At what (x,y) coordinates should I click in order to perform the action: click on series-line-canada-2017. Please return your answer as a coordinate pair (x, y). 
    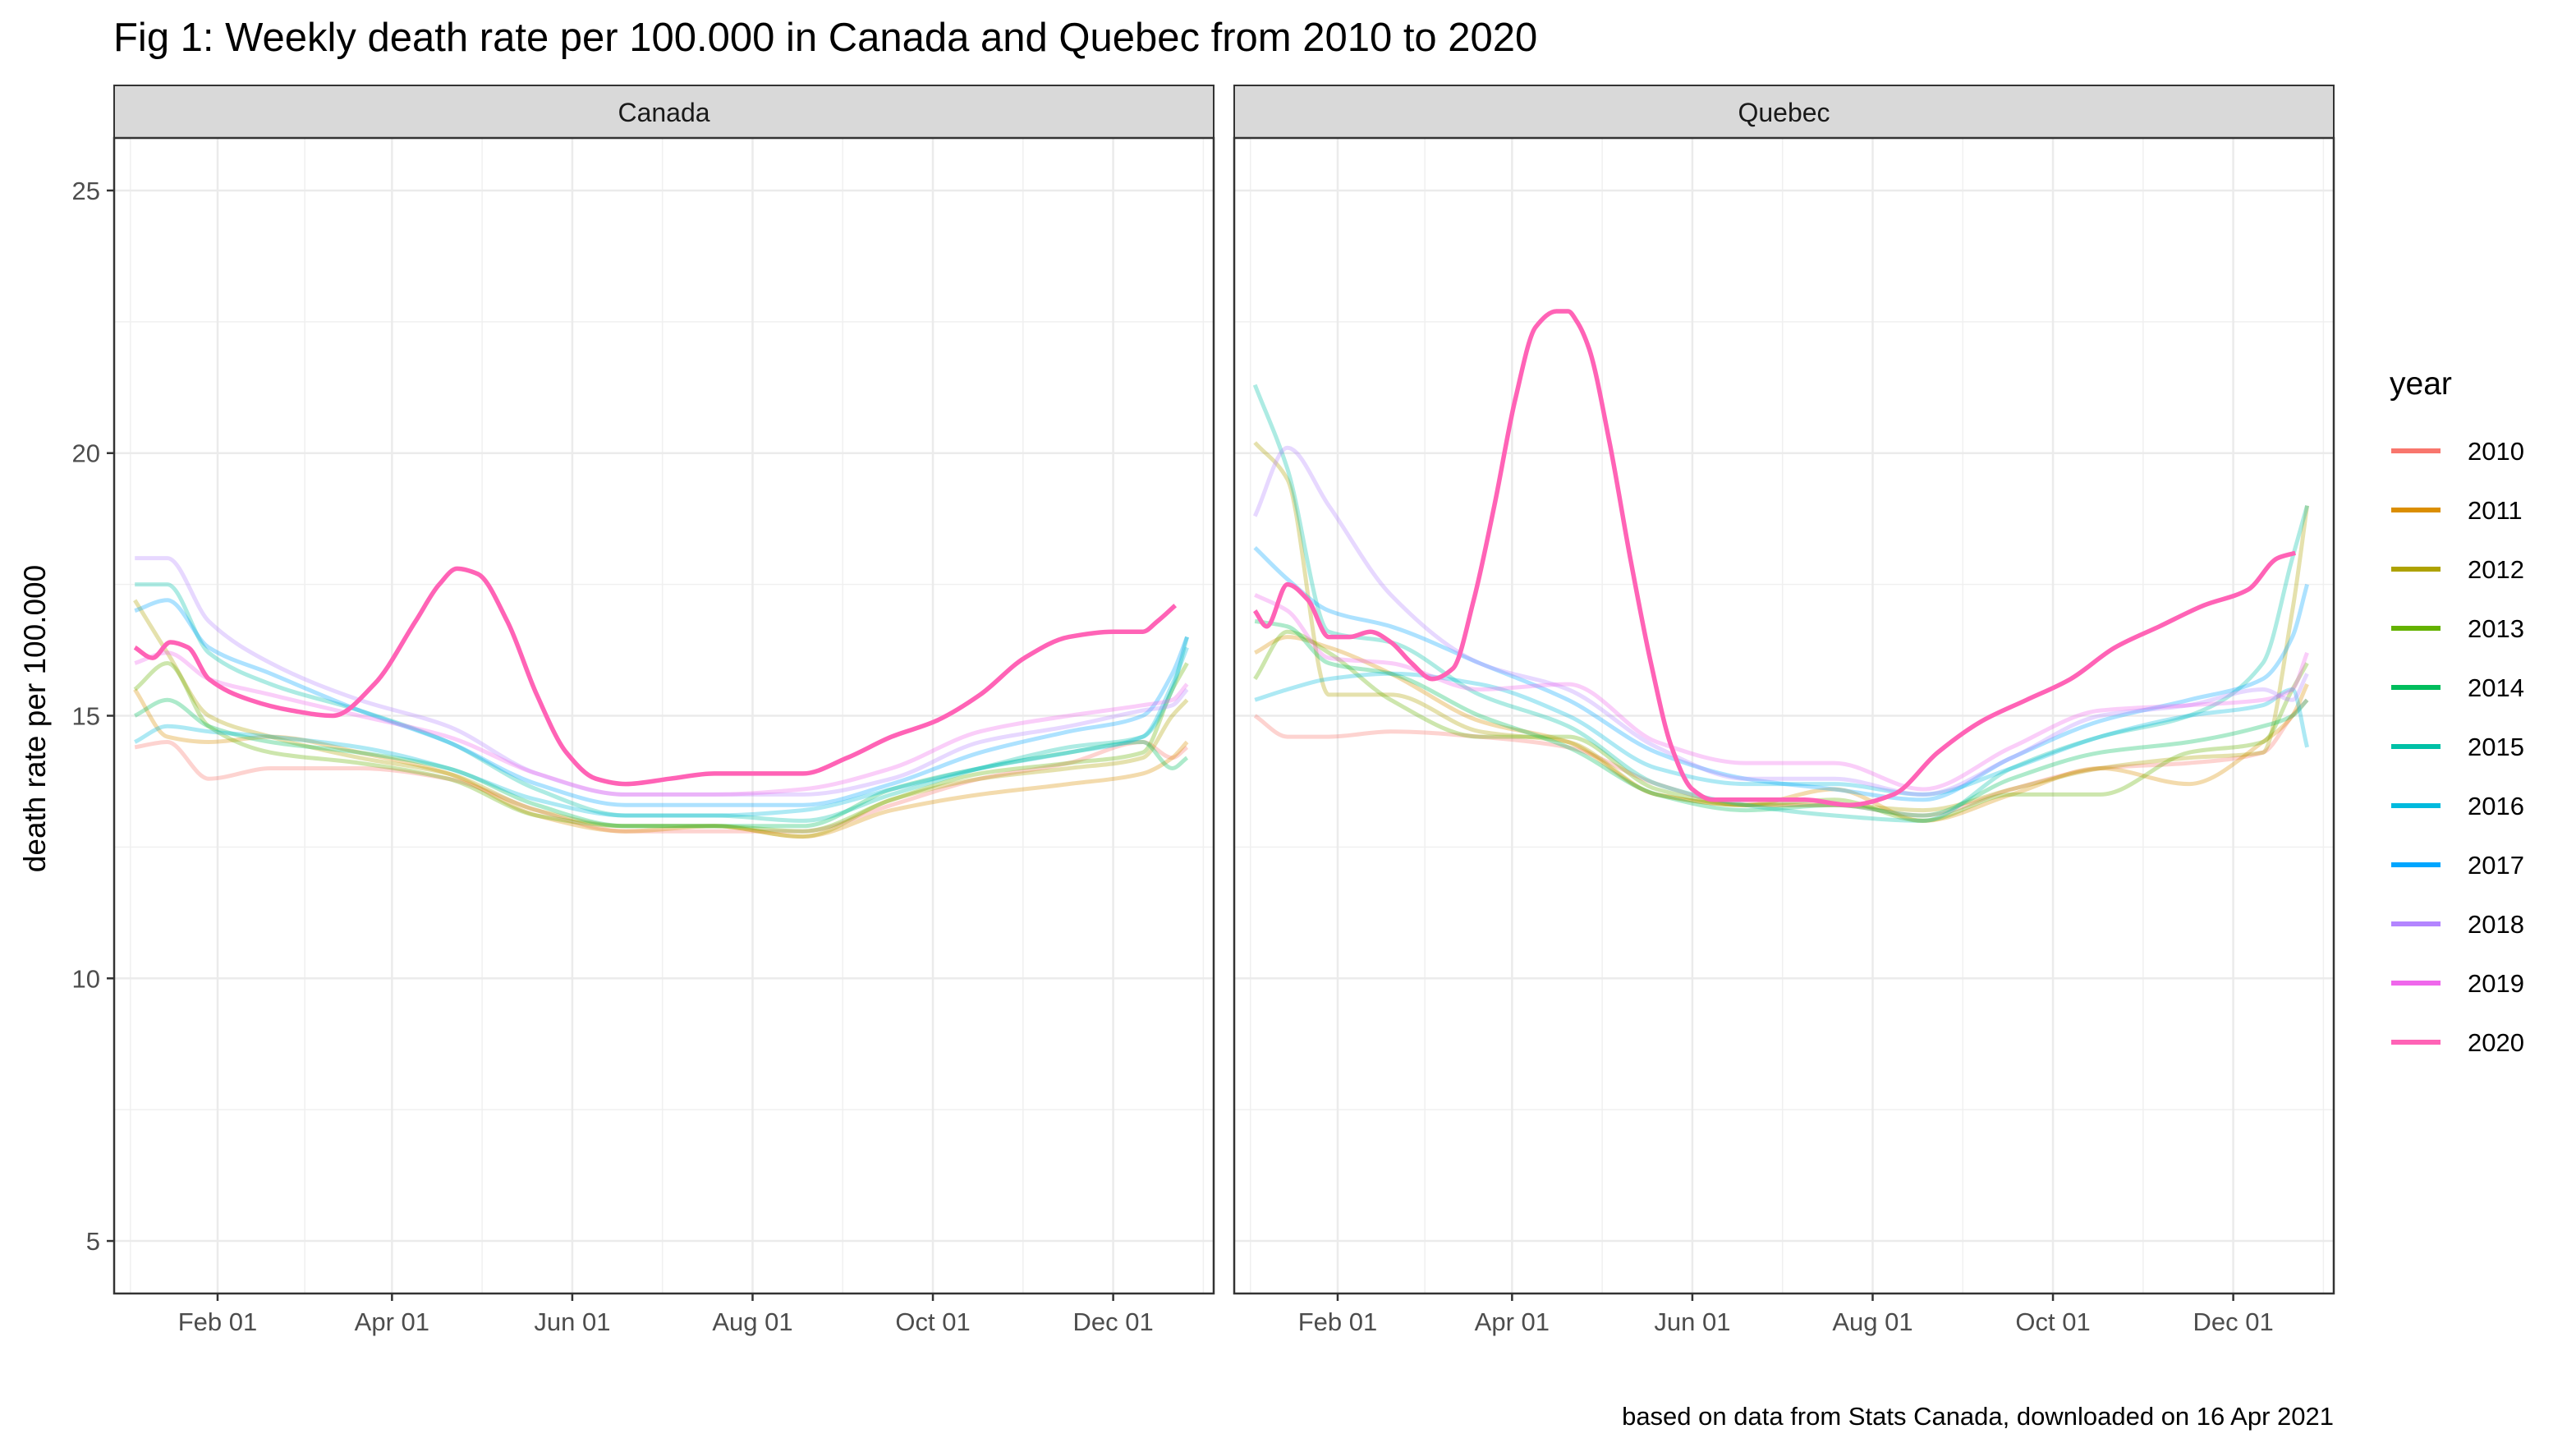
    Looking at the image, I should click on (661, 702).